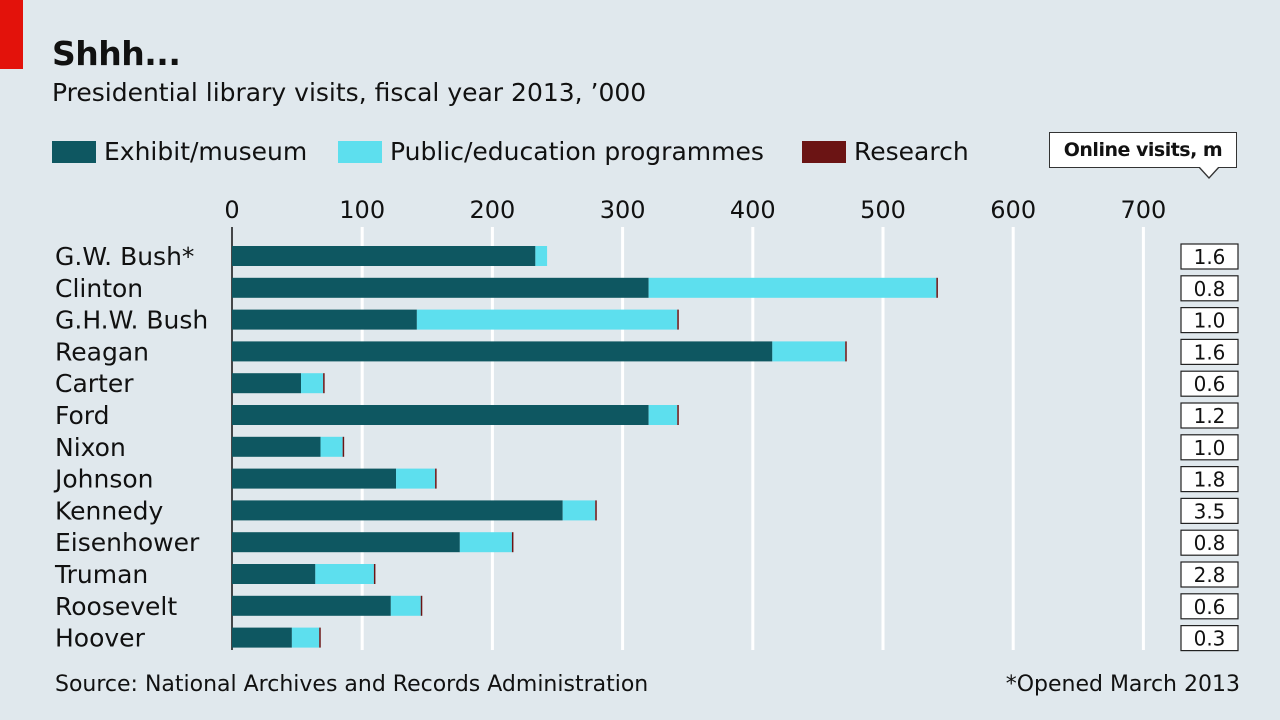 The image size is (1280, 720). Describe the element at coordinates (11, 34) in the screenshot. I see `brand-tab` at that location.